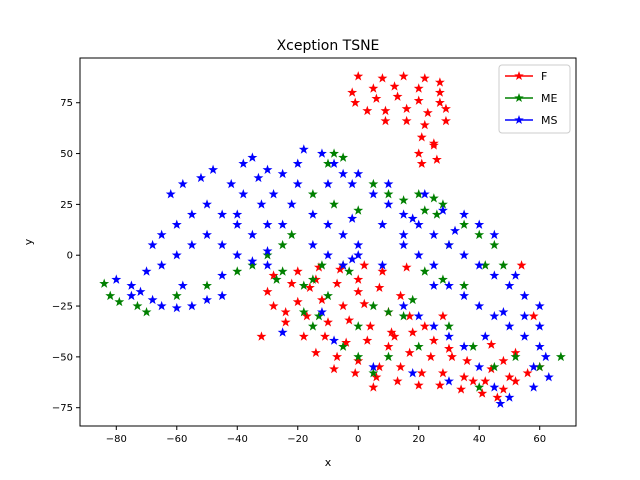  What do you see at coordinates (297, 439) in the screenshot?
I see `x-tick-label: −20` at bounding box center [297, 439].